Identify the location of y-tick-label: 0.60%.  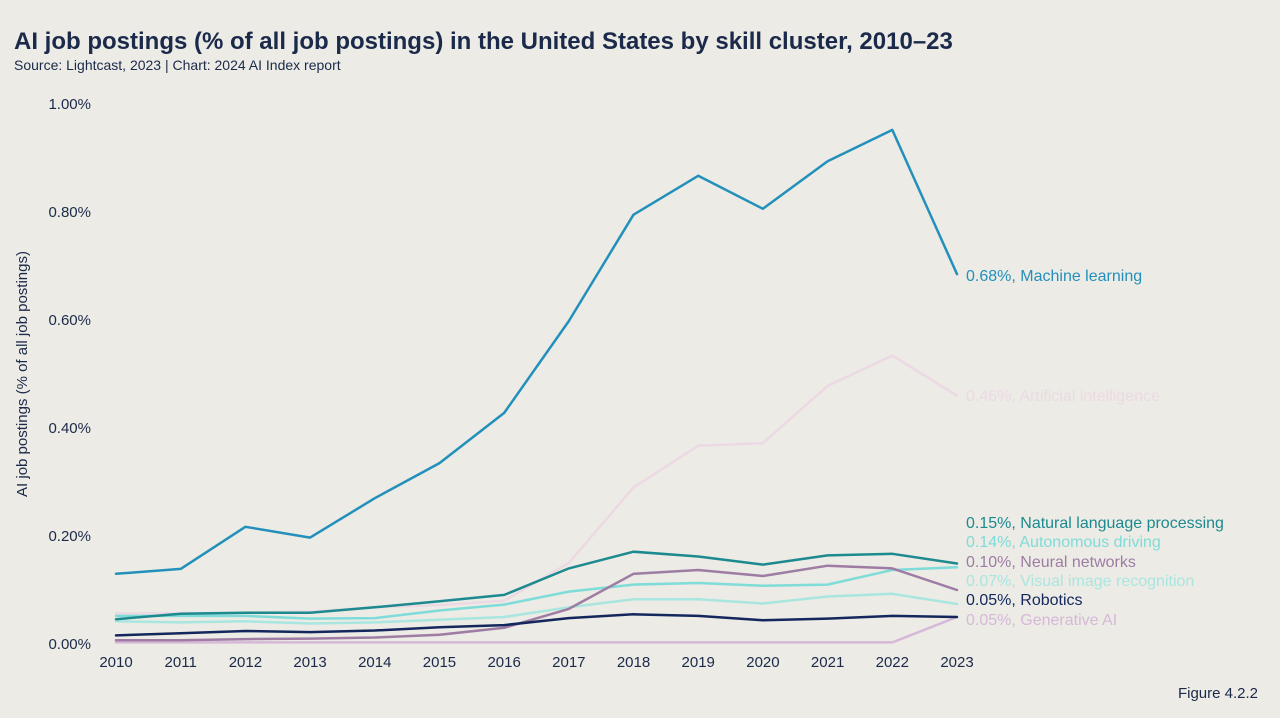
(69, 320).